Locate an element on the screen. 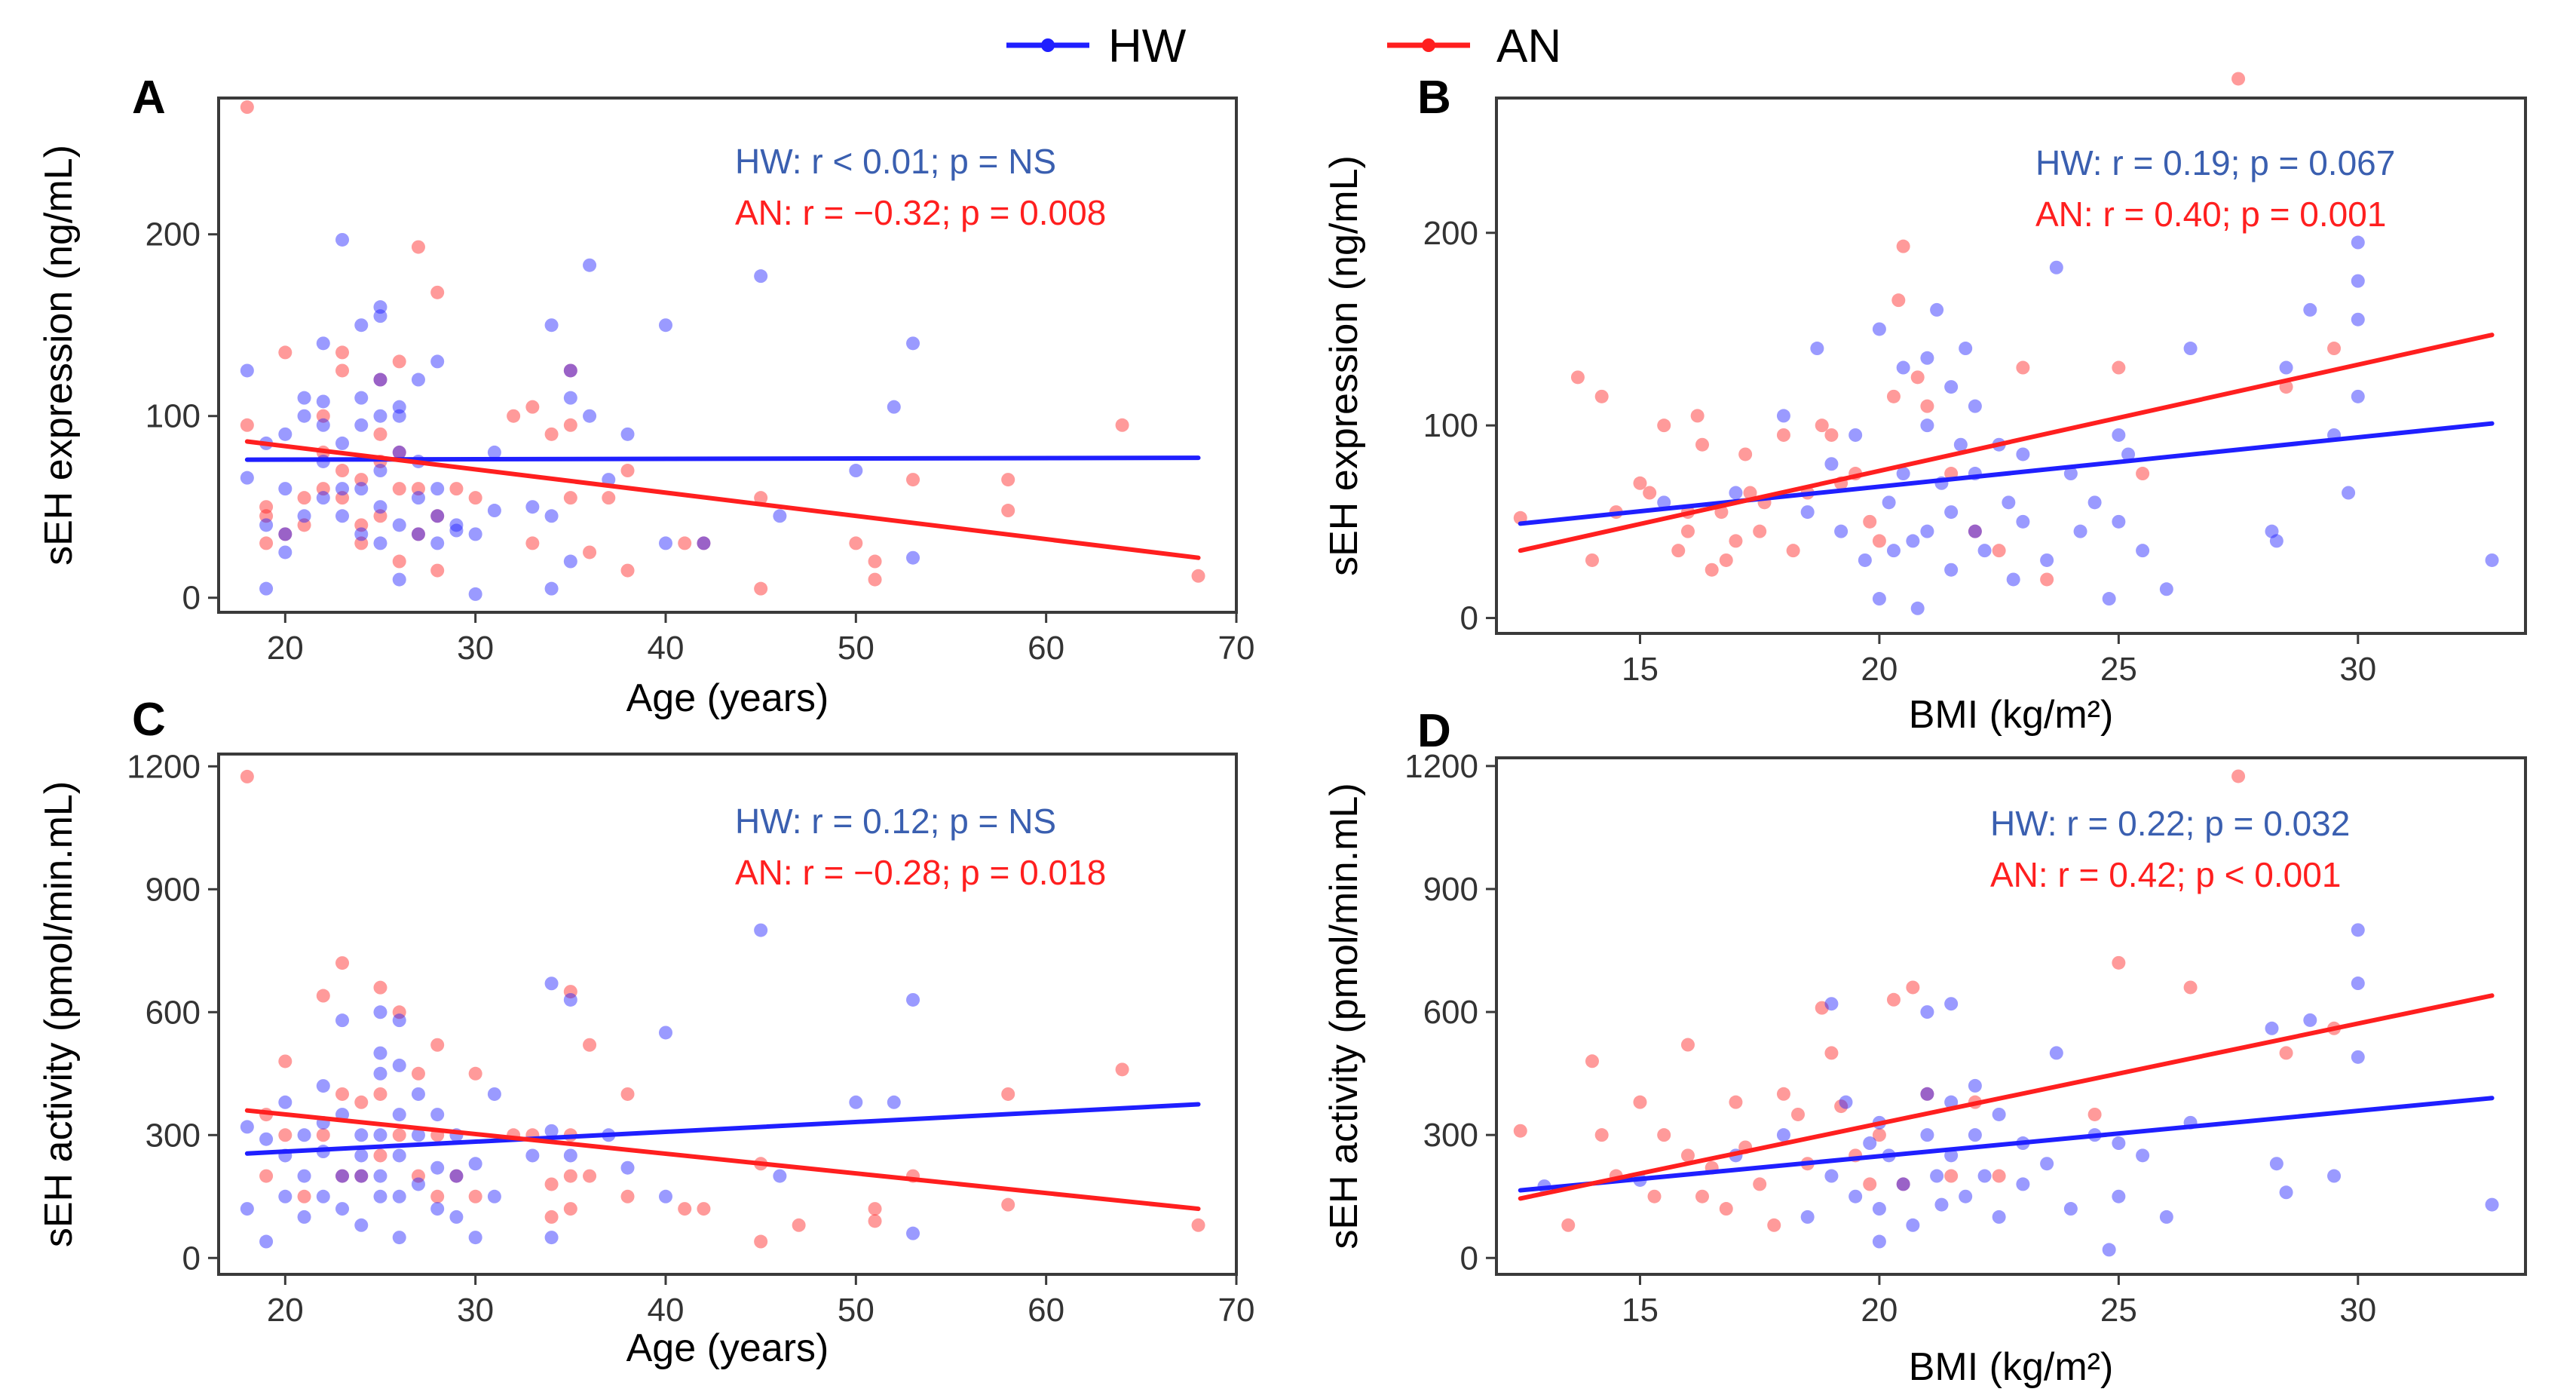  legend-marker-an is located at coordinates (1428, 45).